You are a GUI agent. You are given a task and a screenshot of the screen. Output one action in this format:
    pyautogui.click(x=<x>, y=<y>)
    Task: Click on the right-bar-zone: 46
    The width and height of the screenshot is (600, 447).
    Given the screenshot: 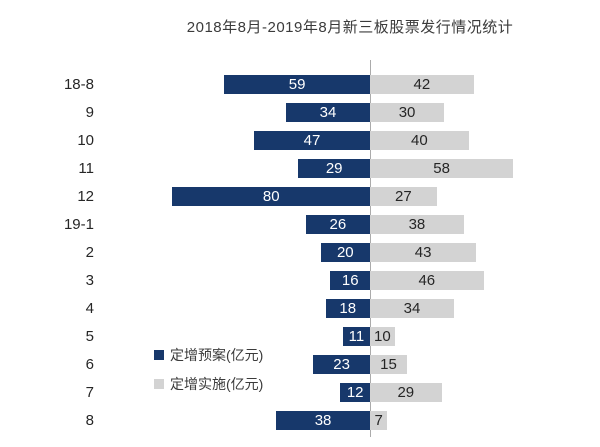 What is the action you would take?
    pyautogui.click(x=485, y=280)
    